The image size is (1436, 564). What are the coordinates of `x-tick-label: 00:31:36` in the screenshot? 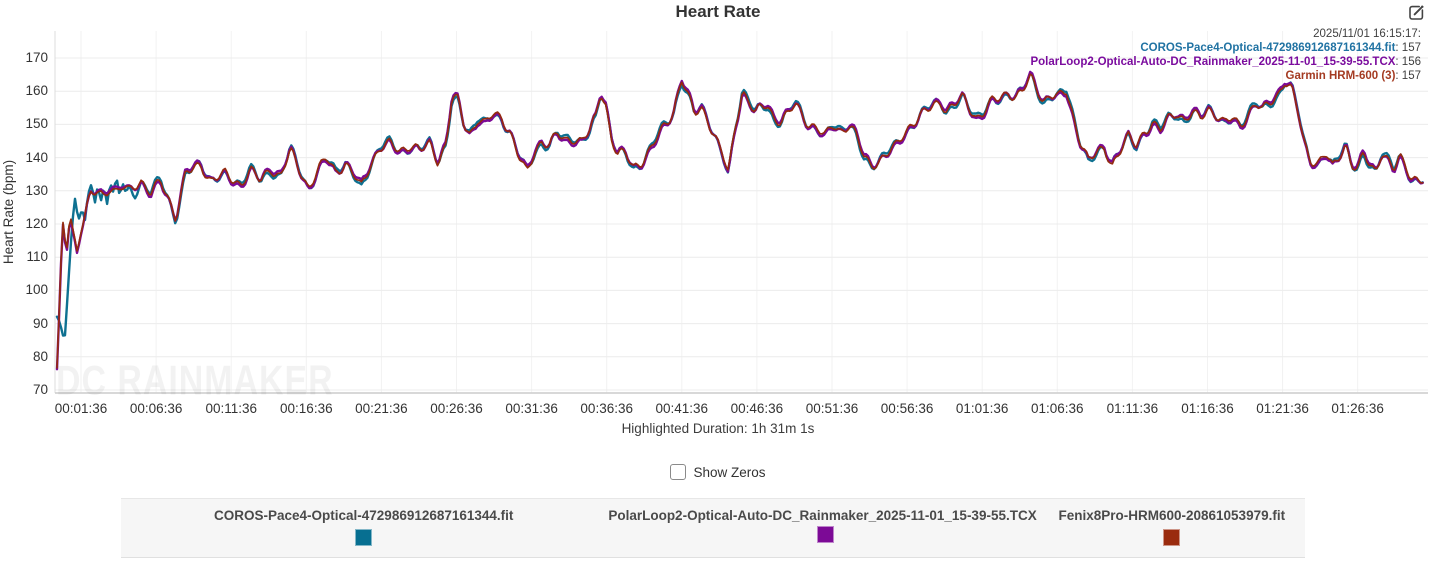 It's located at (531, 408).